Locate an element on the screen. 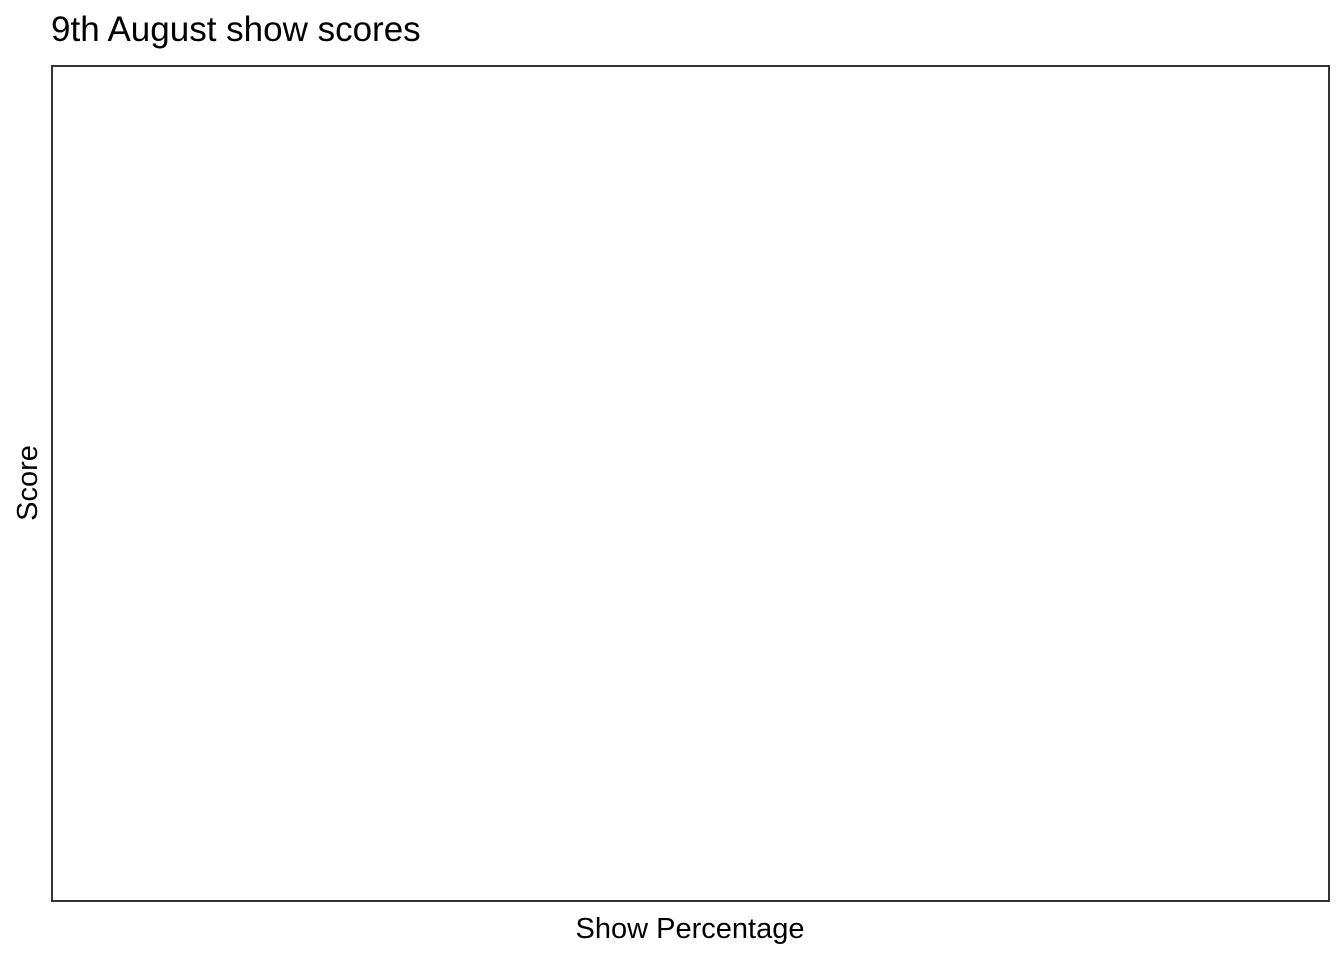 This screenshot has height=960, width=1344. chart-title: 9th August show scores is located at coordinates (236, 29).